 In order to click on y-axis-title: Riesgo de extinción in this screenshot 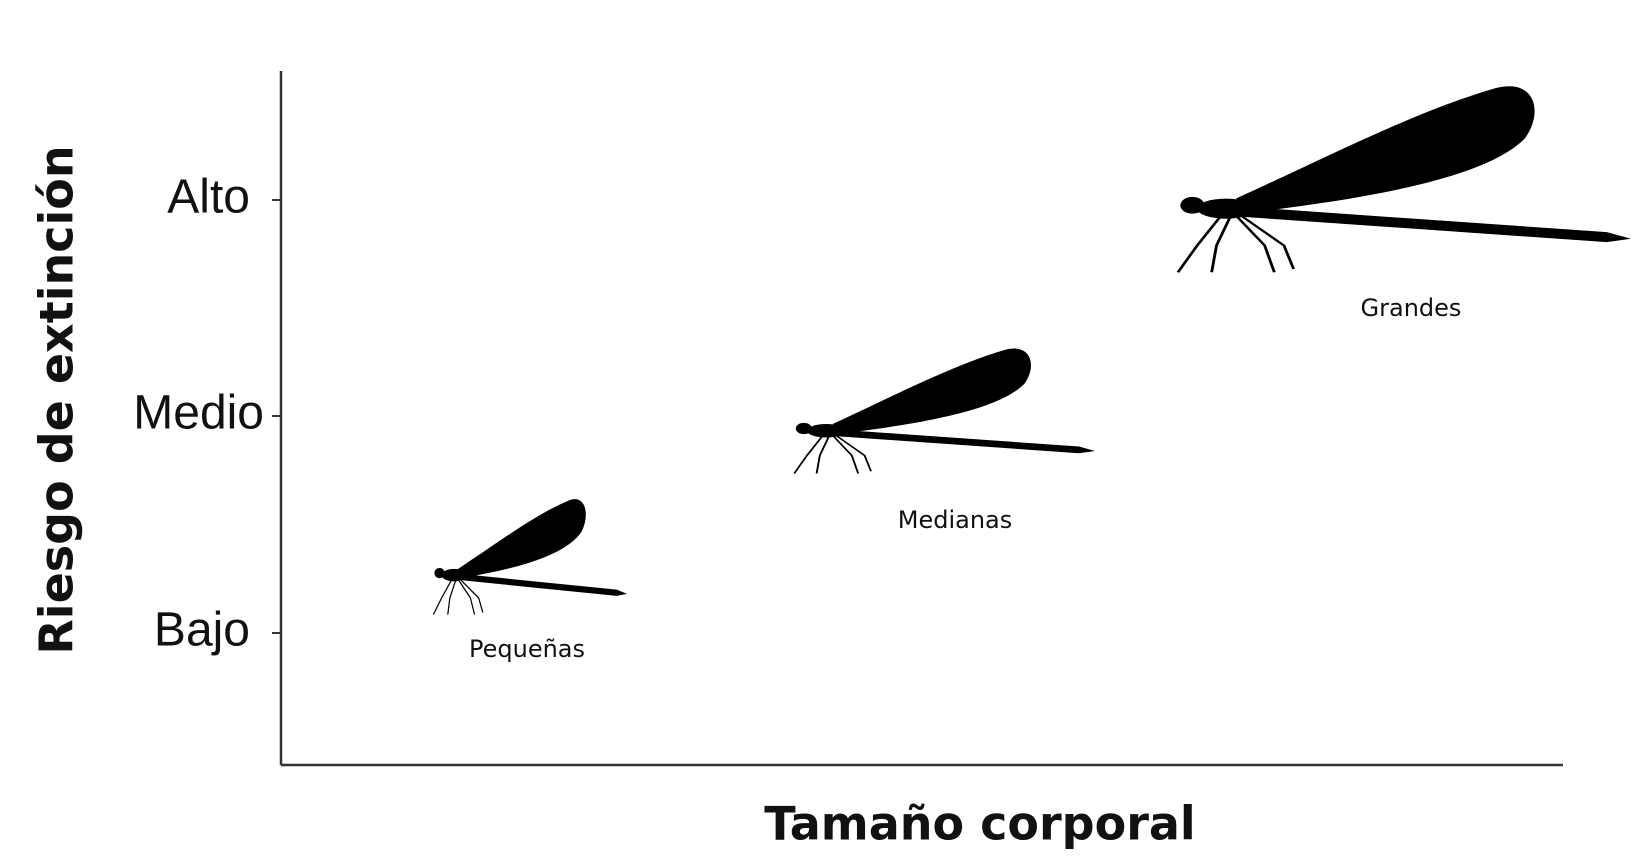, I will do `click(57, 399)`.